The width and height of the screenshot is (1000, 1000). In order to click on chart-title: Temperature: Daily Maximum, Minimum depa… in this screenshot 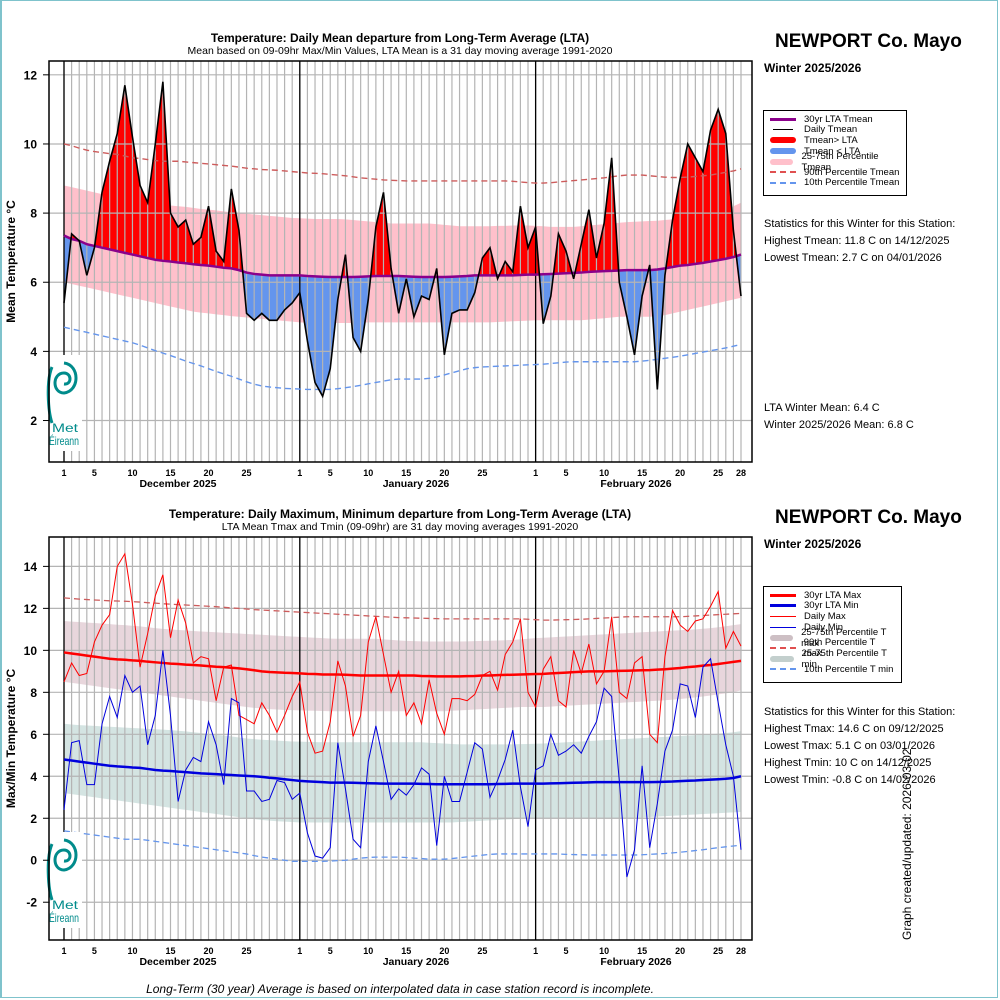, I will do `click(400, 514)`.